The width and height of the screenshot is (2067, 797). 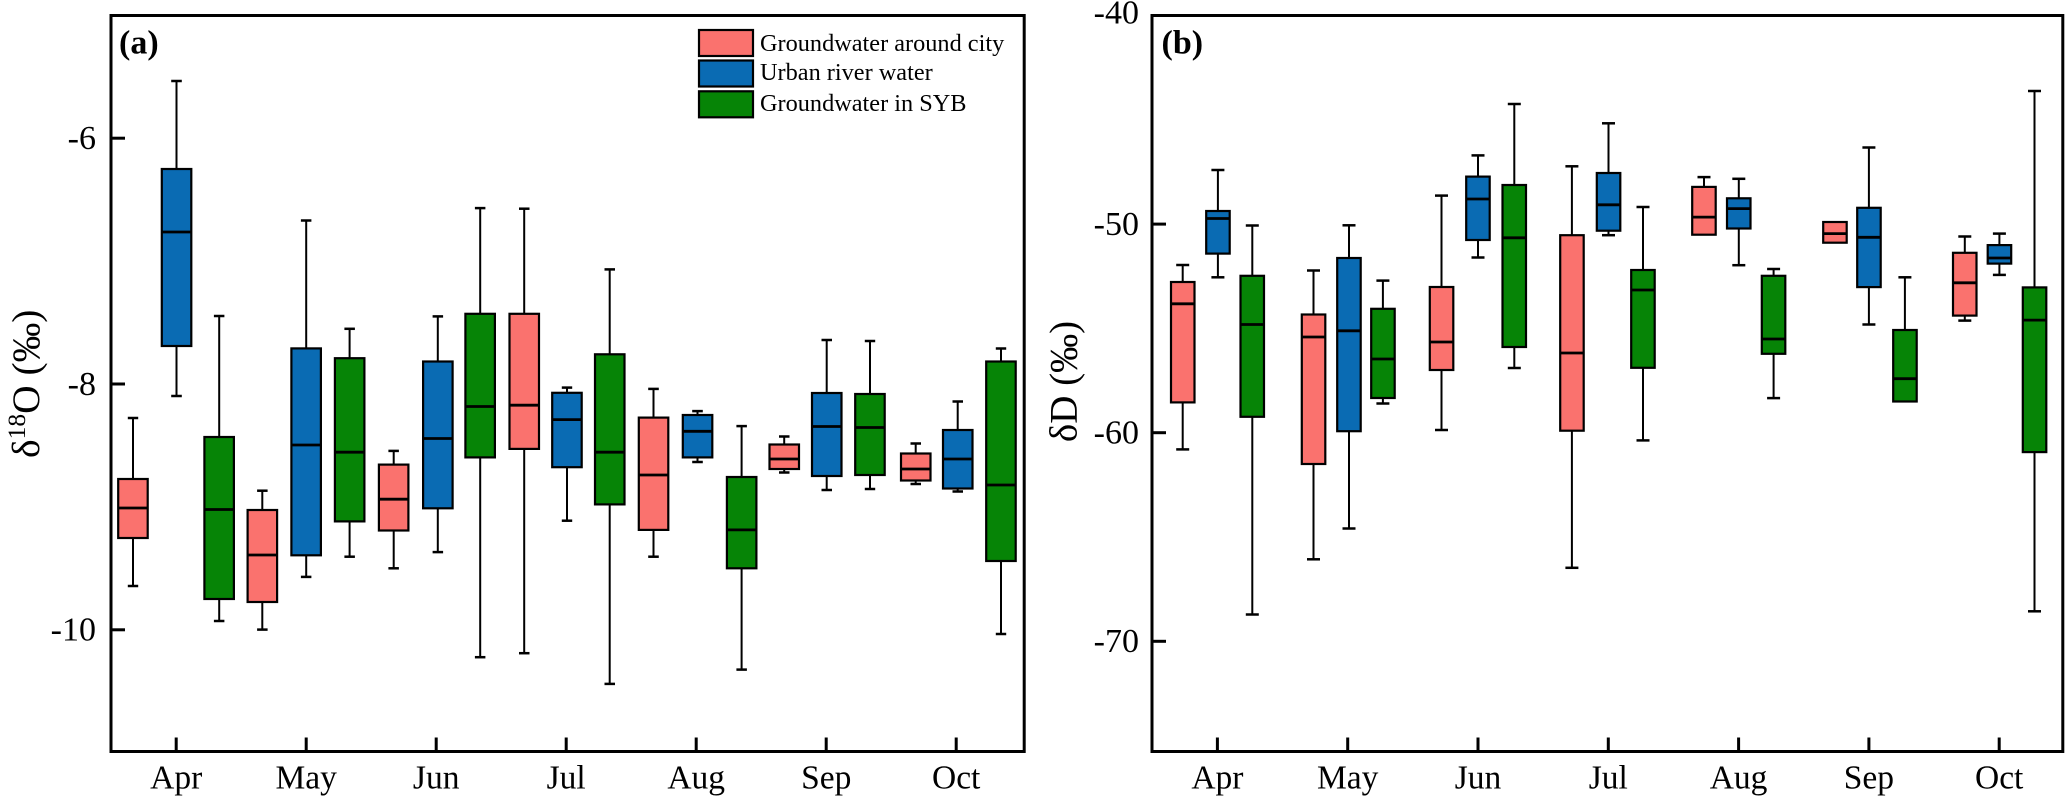 What do you see at coordinates (1116, 224) in the screenshot?
I see `svg-text: -50` at bounding box center [1116, 224].